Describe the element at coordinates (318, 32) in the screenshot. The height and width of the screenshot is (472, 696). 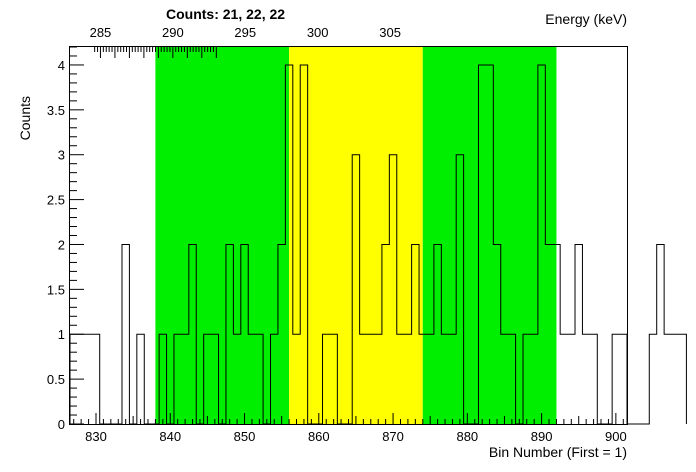
I see `energy-tick-label: 300` at that location.